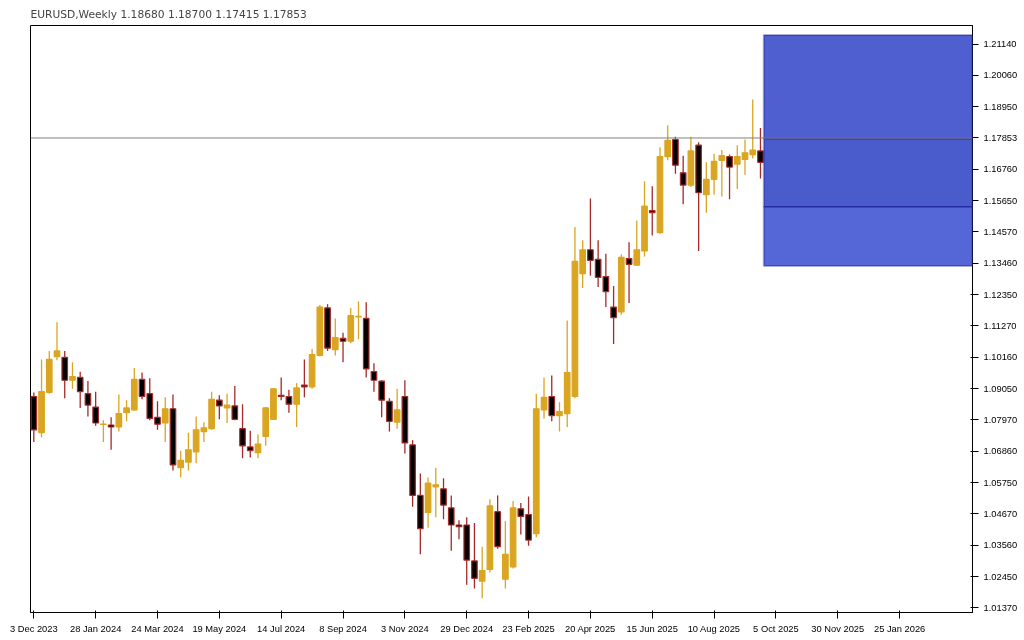 This screenshot has height=640, width=1024. What do you see at coordinates (776, 628) in the screenshot?
I see `x-tick-label: 5 Oct 2025` at bounding box center [776, 628].